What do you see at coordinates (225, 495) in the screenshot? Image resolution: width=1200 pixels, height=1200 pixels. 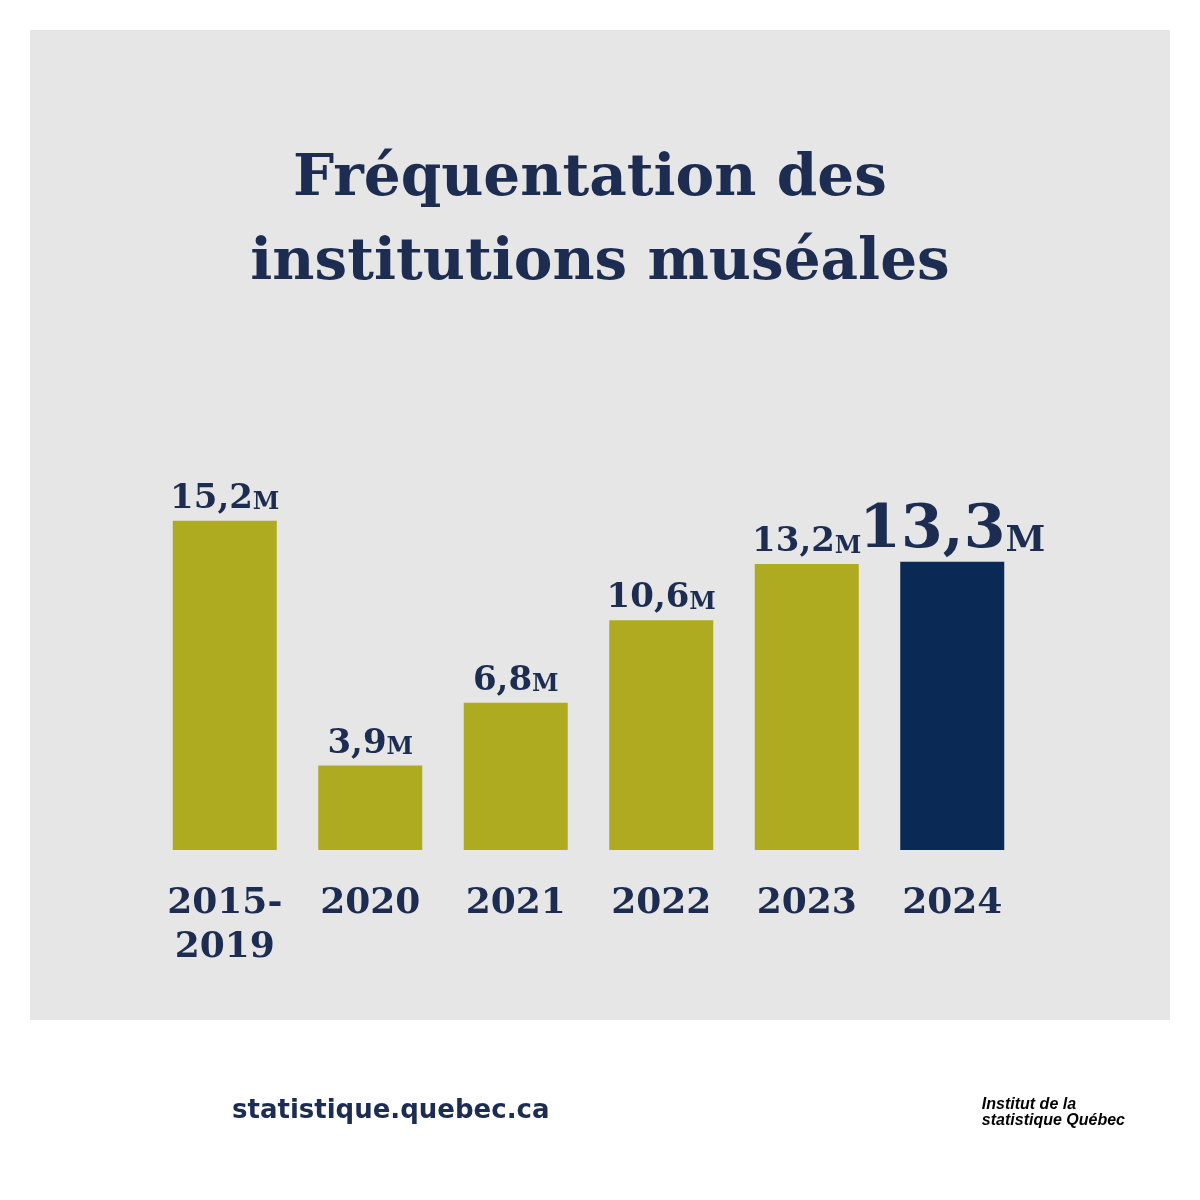 I see `data-label: 15,2M` at bounding box center [225, 495].